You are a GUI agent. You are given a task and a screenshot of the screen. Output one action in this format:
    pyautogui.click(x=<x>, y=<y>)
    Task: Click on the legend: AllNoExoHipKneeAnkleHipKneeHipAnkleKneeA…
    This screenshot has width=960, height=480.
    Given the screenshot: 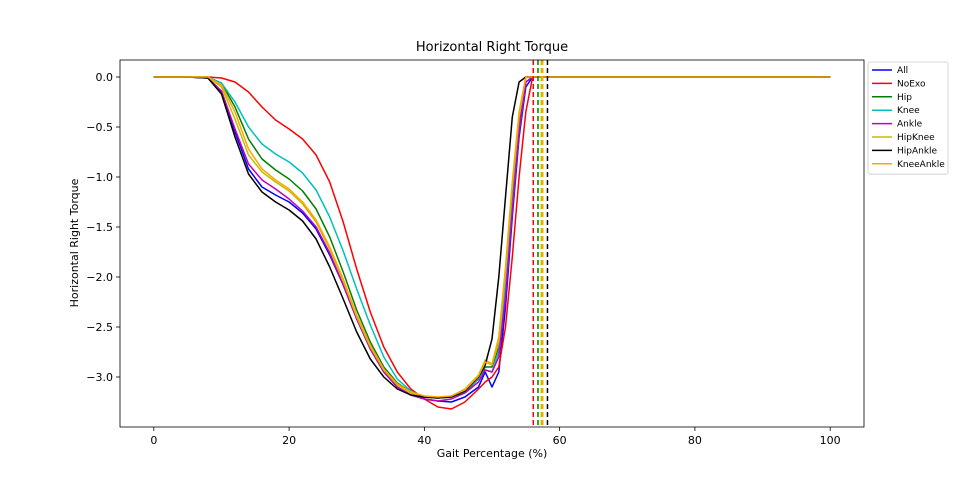 What is the action you would take?
    pyautogui.click(x=908, y=118)
    